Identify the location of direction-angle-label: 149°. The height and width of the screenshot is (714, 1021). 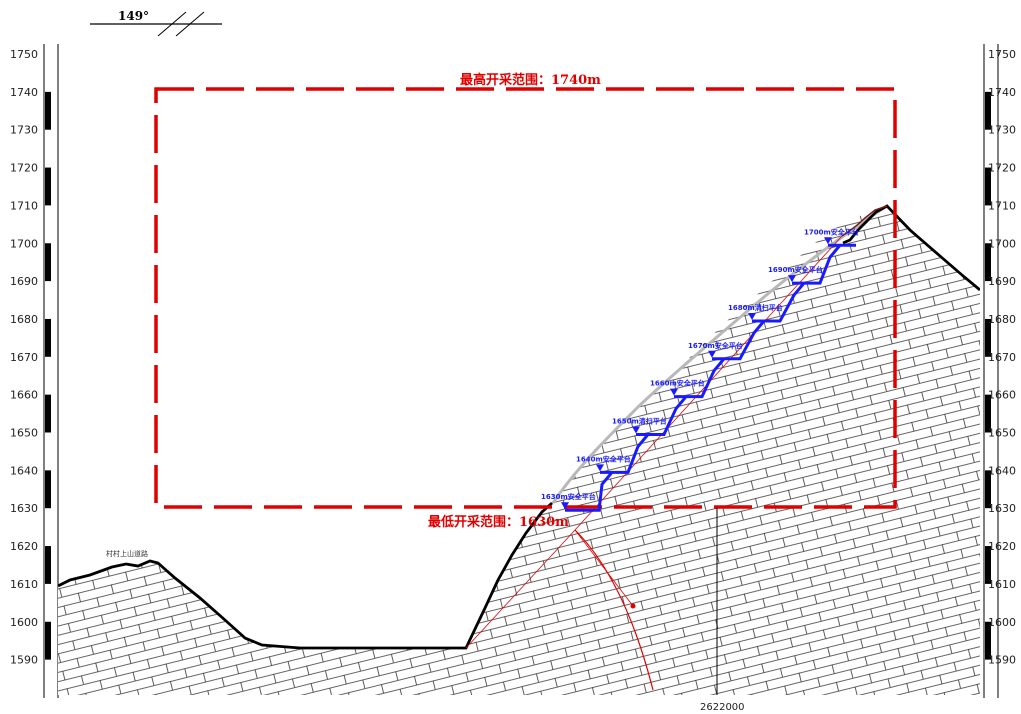
(133, 16).